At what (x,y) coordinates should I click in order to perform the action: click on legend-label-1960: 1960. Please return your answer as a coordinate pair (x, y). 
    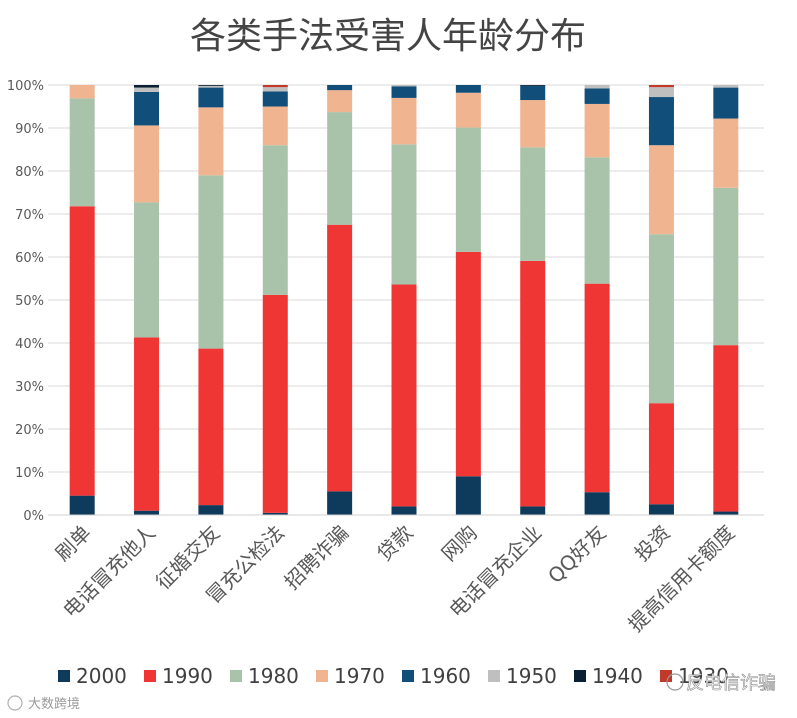
    Looking at the image, I should click on (445, 676).